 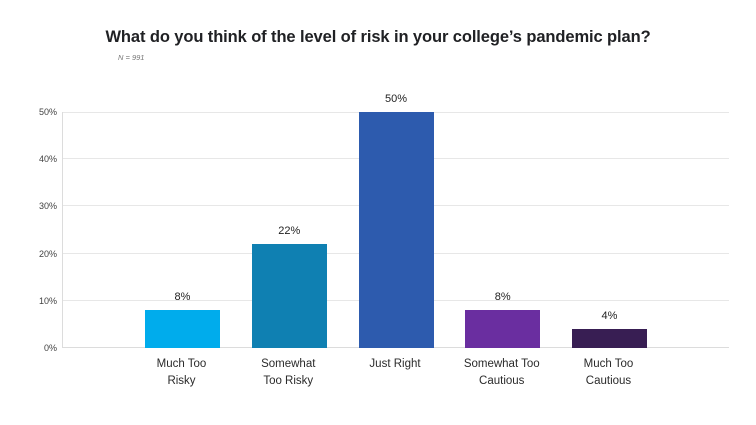 What do you see at coordinates (131, 57) in the screenshot?
I see `sample-size-label: N = 991` at bounding box center [131, 57].